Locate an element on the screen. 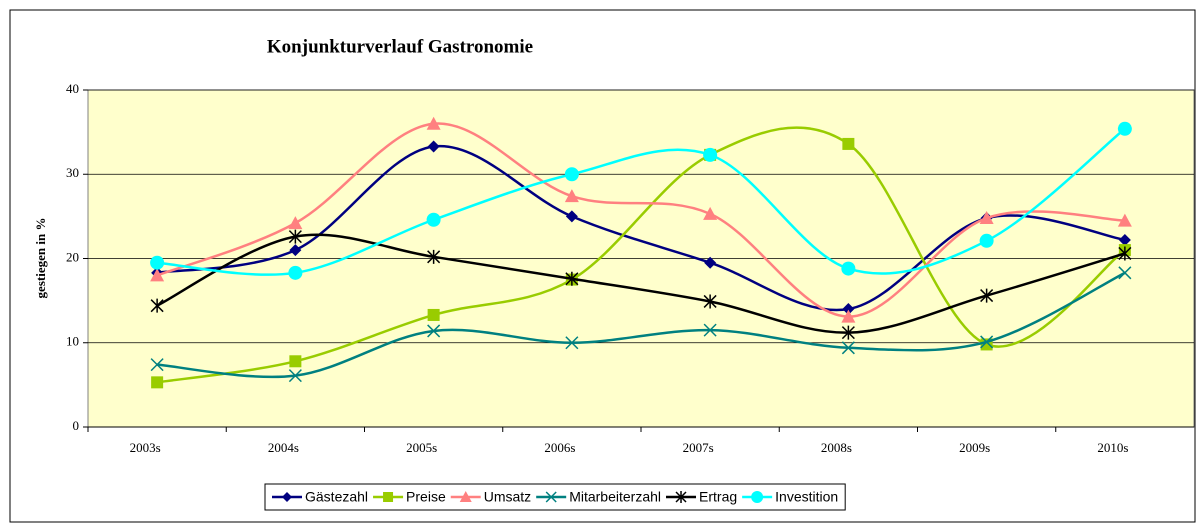 This screenshot has width=1198, height=525. x-tick-label: 2008s is located at coordinates (836, 447).